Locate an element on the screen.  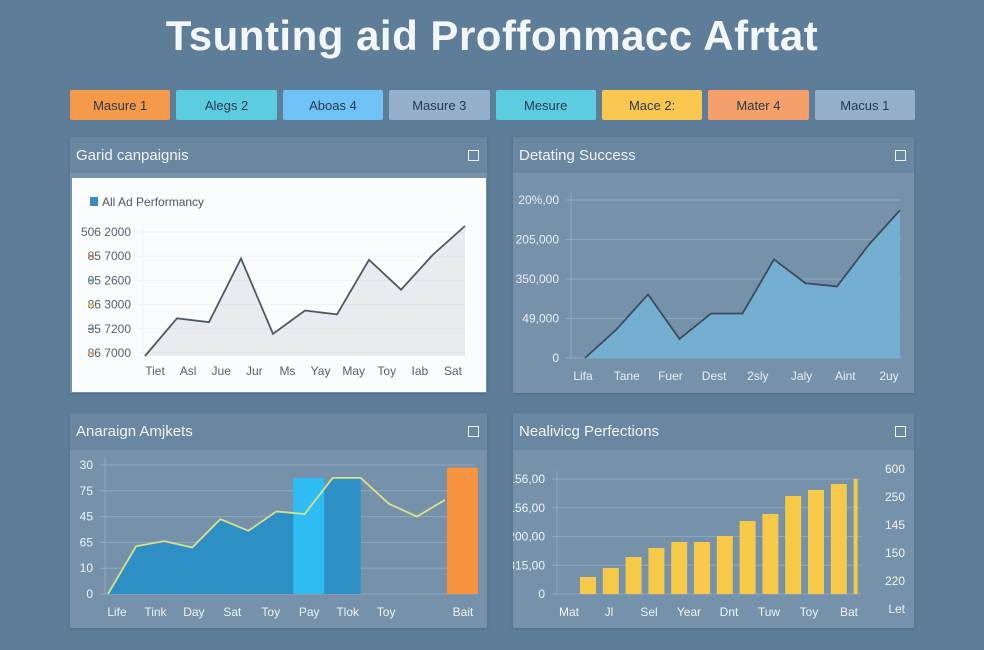
tab-4: Masure 3 is located at coordinates (439, 105).